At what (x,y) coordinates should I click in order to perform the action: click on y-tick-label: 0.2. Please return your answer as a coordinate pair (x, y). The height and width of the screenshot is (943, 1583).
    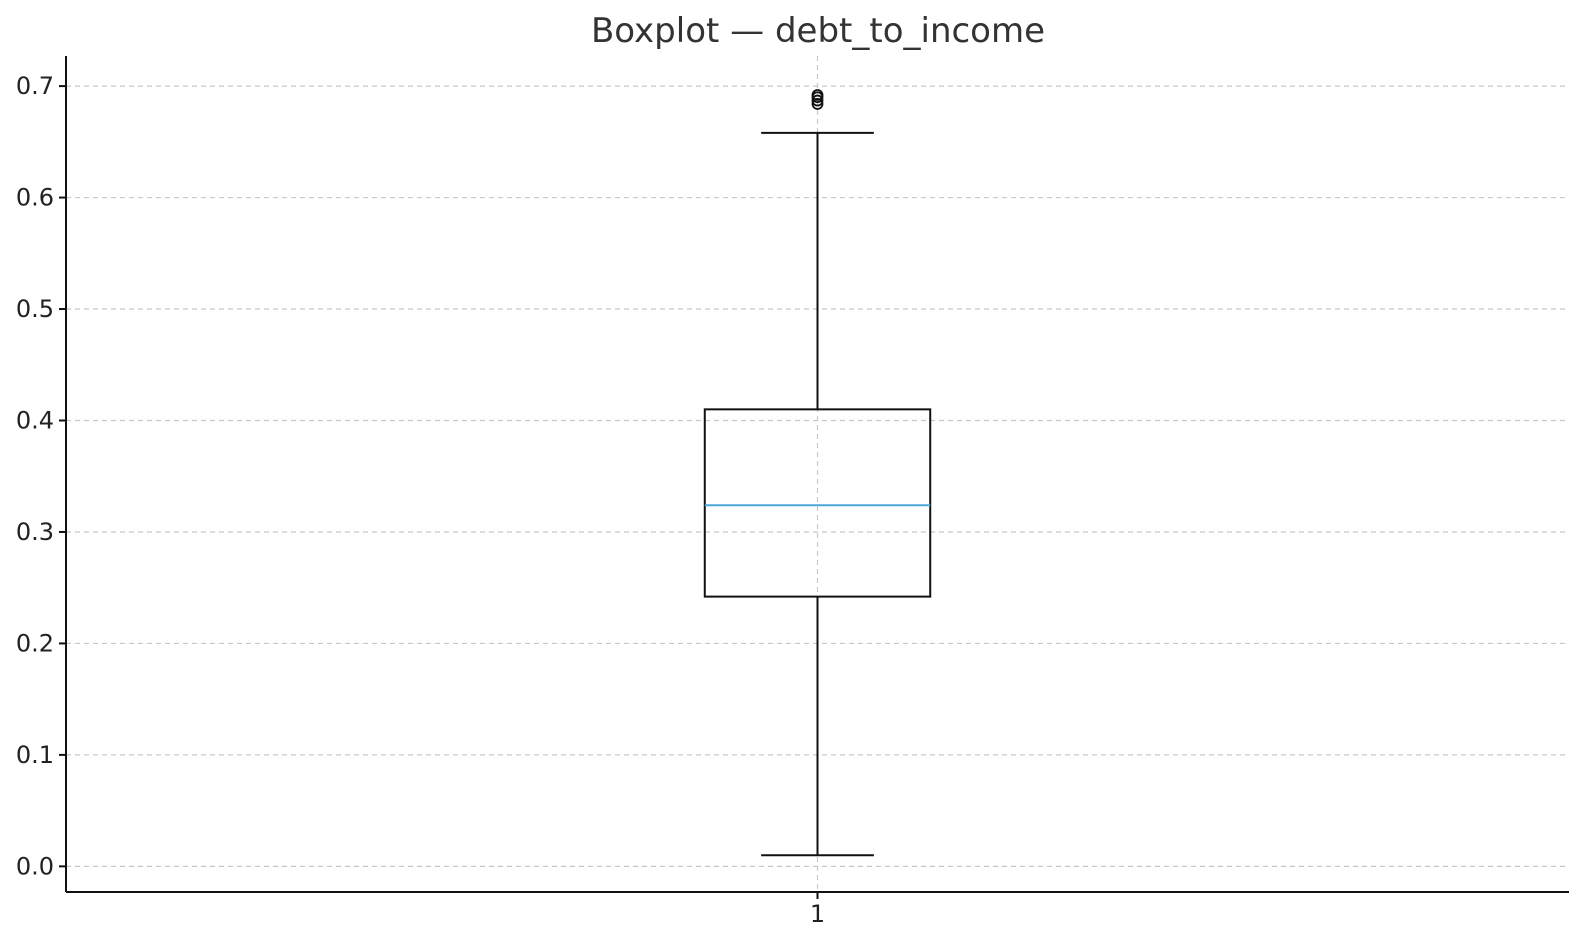
    Looking at the image, I should click on (35, 643).